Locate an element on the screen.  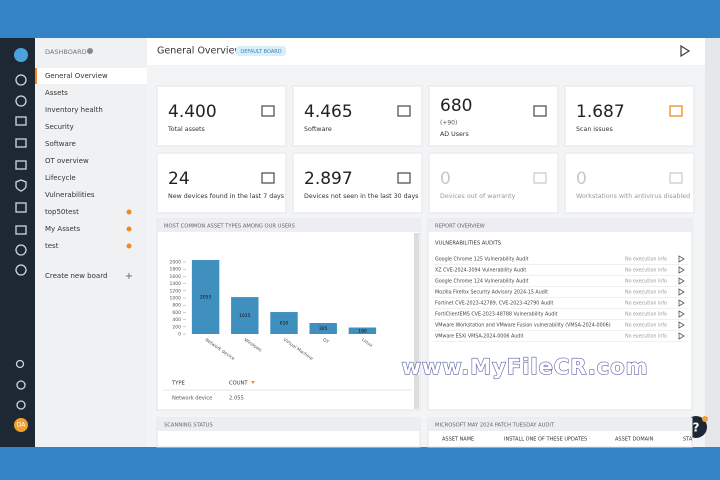
bar-label: 1025 is located at coordinates (245, 316).